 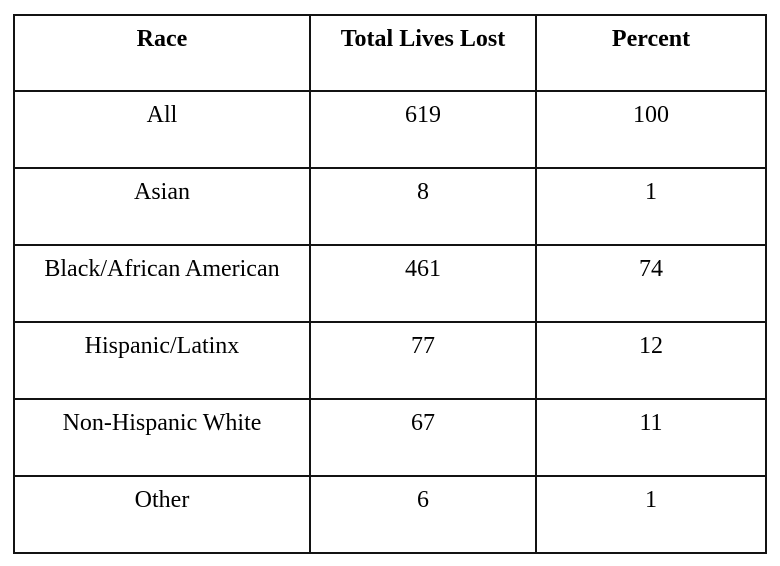 I want to click on table-row: Other 6 1, so click(x=390, y=514).